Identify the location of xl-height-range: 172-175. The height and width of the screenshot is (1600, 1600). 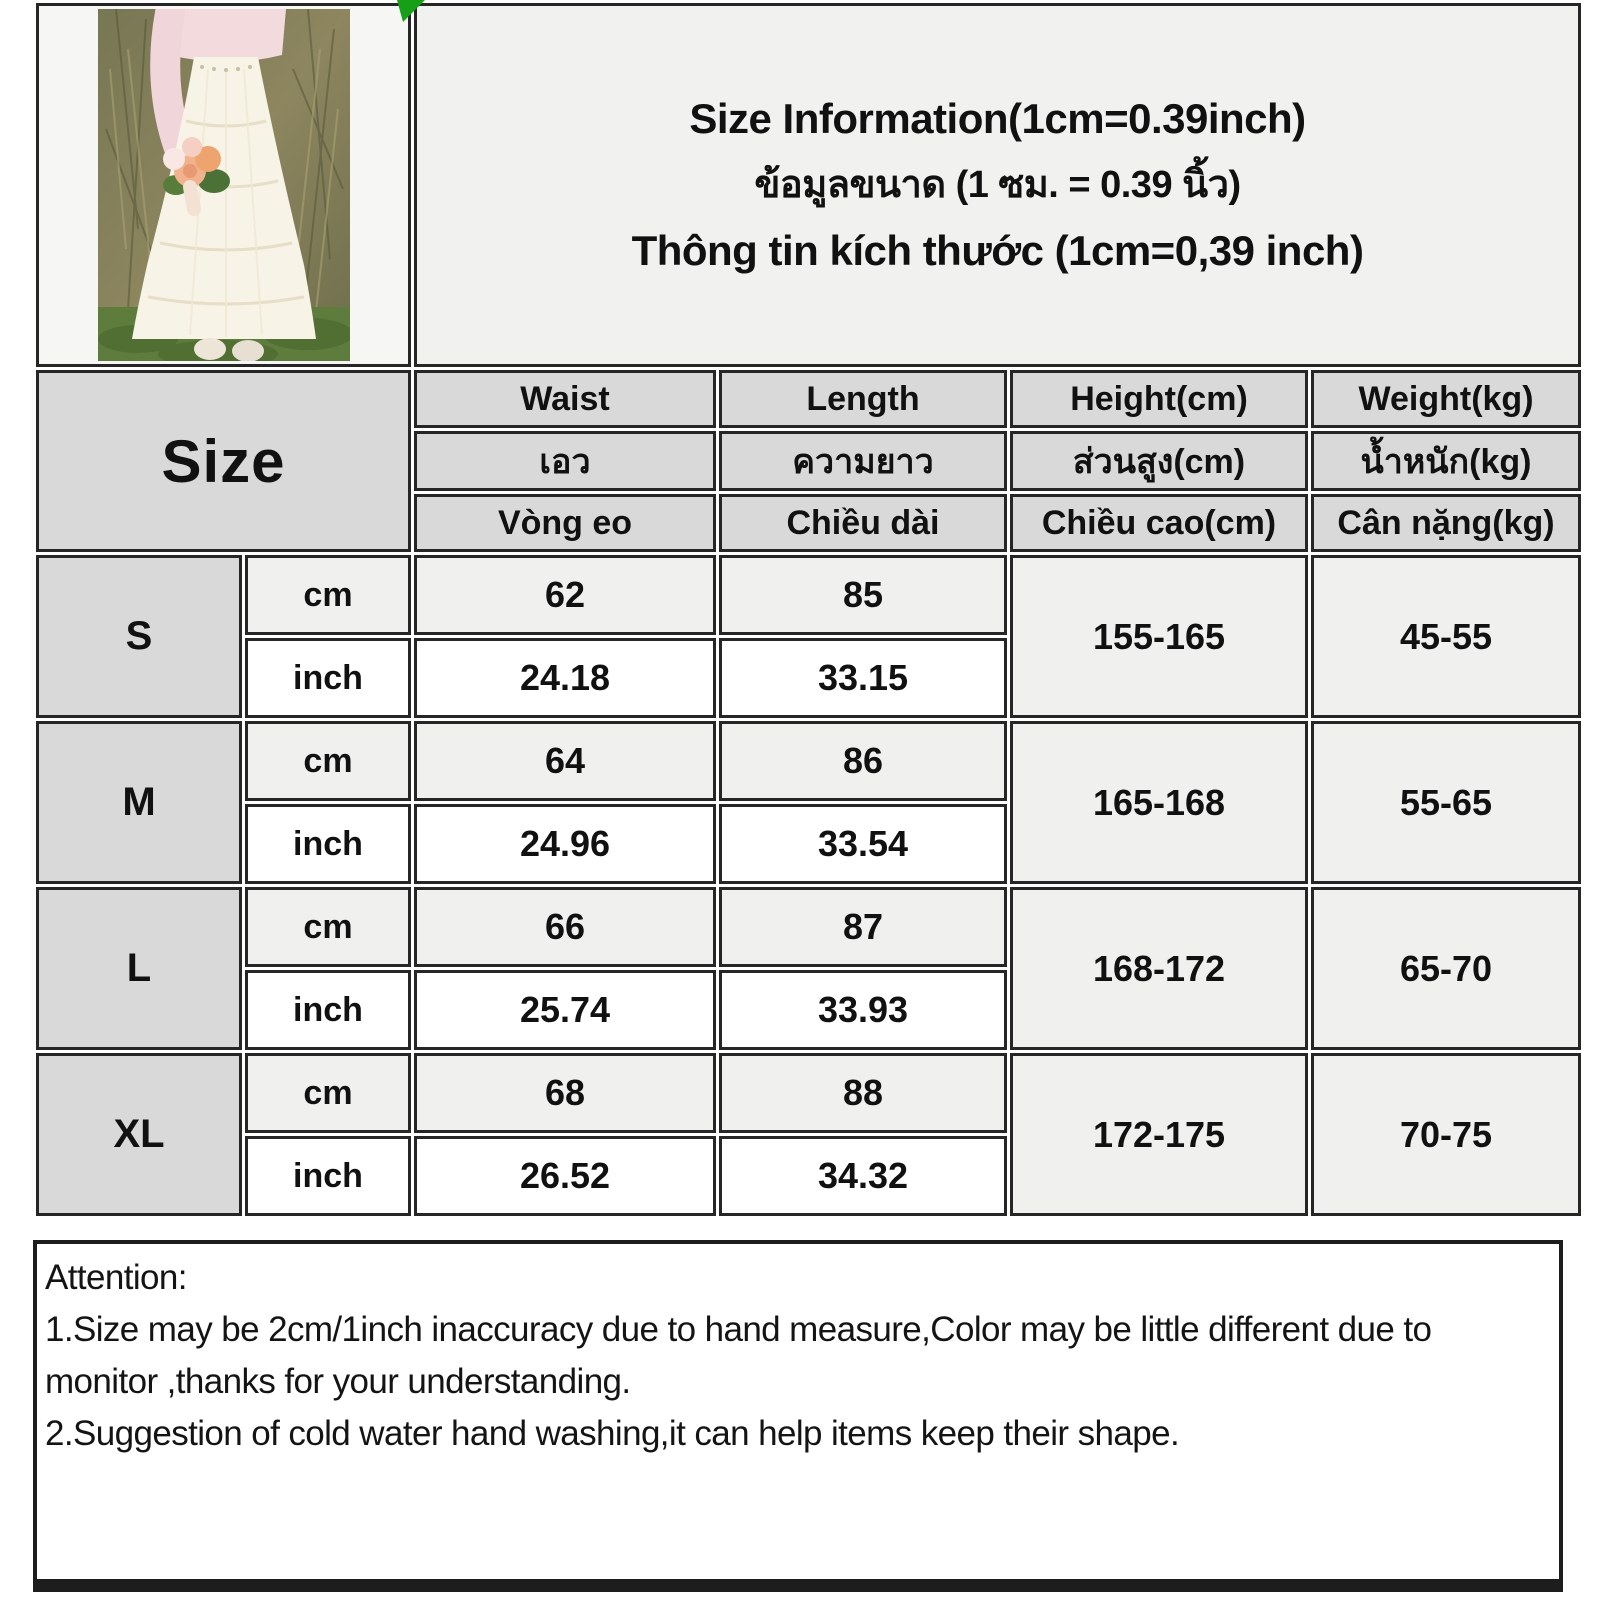
(1159, 1134).